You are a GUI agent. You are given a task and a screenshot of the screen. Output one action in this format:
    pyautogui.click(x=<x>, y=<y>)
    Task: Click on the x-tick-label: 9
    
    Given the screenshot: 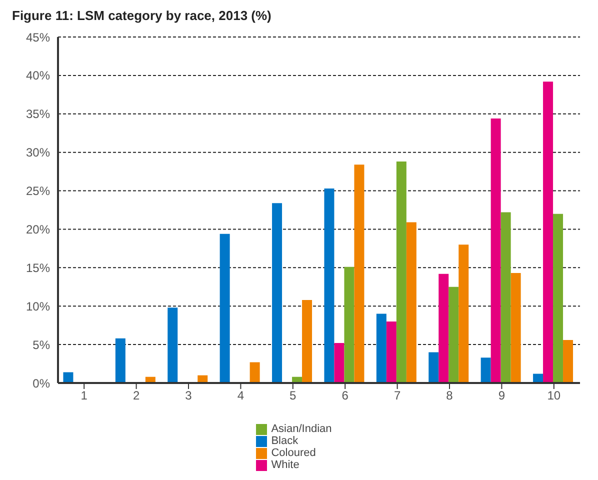 What is the action you would take?
    pyautogui.click(x=502, y=395)
    